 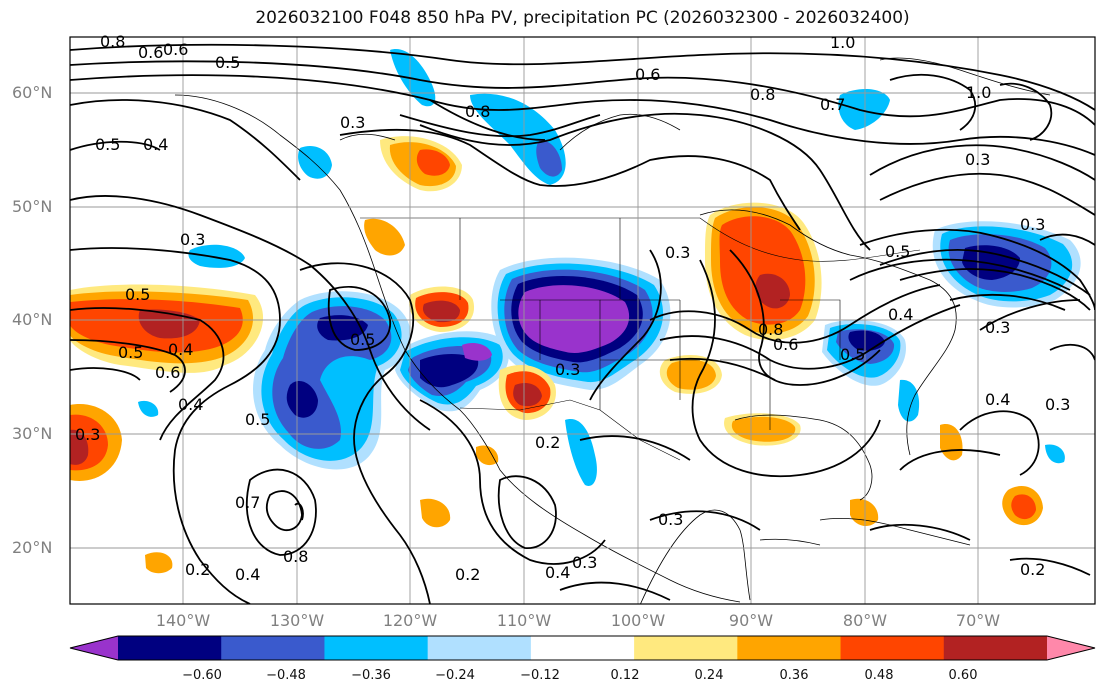 I want to click on colorbar-extend-max, so click(x=1071, y=648).